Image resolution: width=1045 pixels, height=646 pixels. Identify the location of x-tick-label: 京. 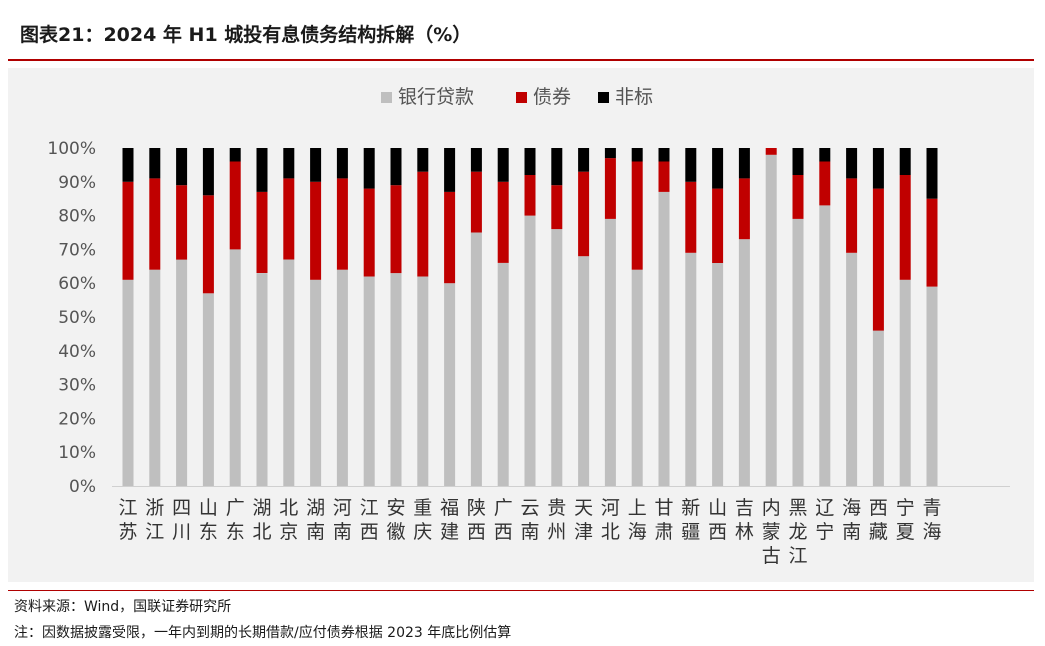
(288, 532).